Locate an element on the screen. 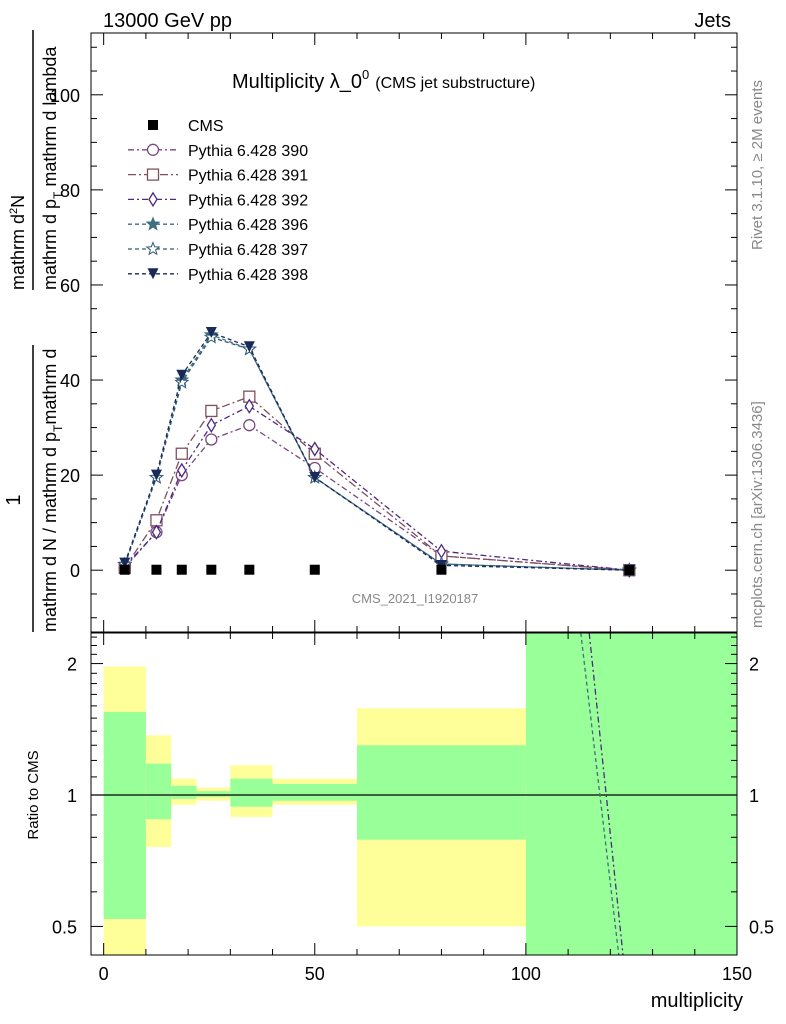  chart-title: Multiplicity λ_00 (CMS jet substructure) is located at coordinates (383, 80).